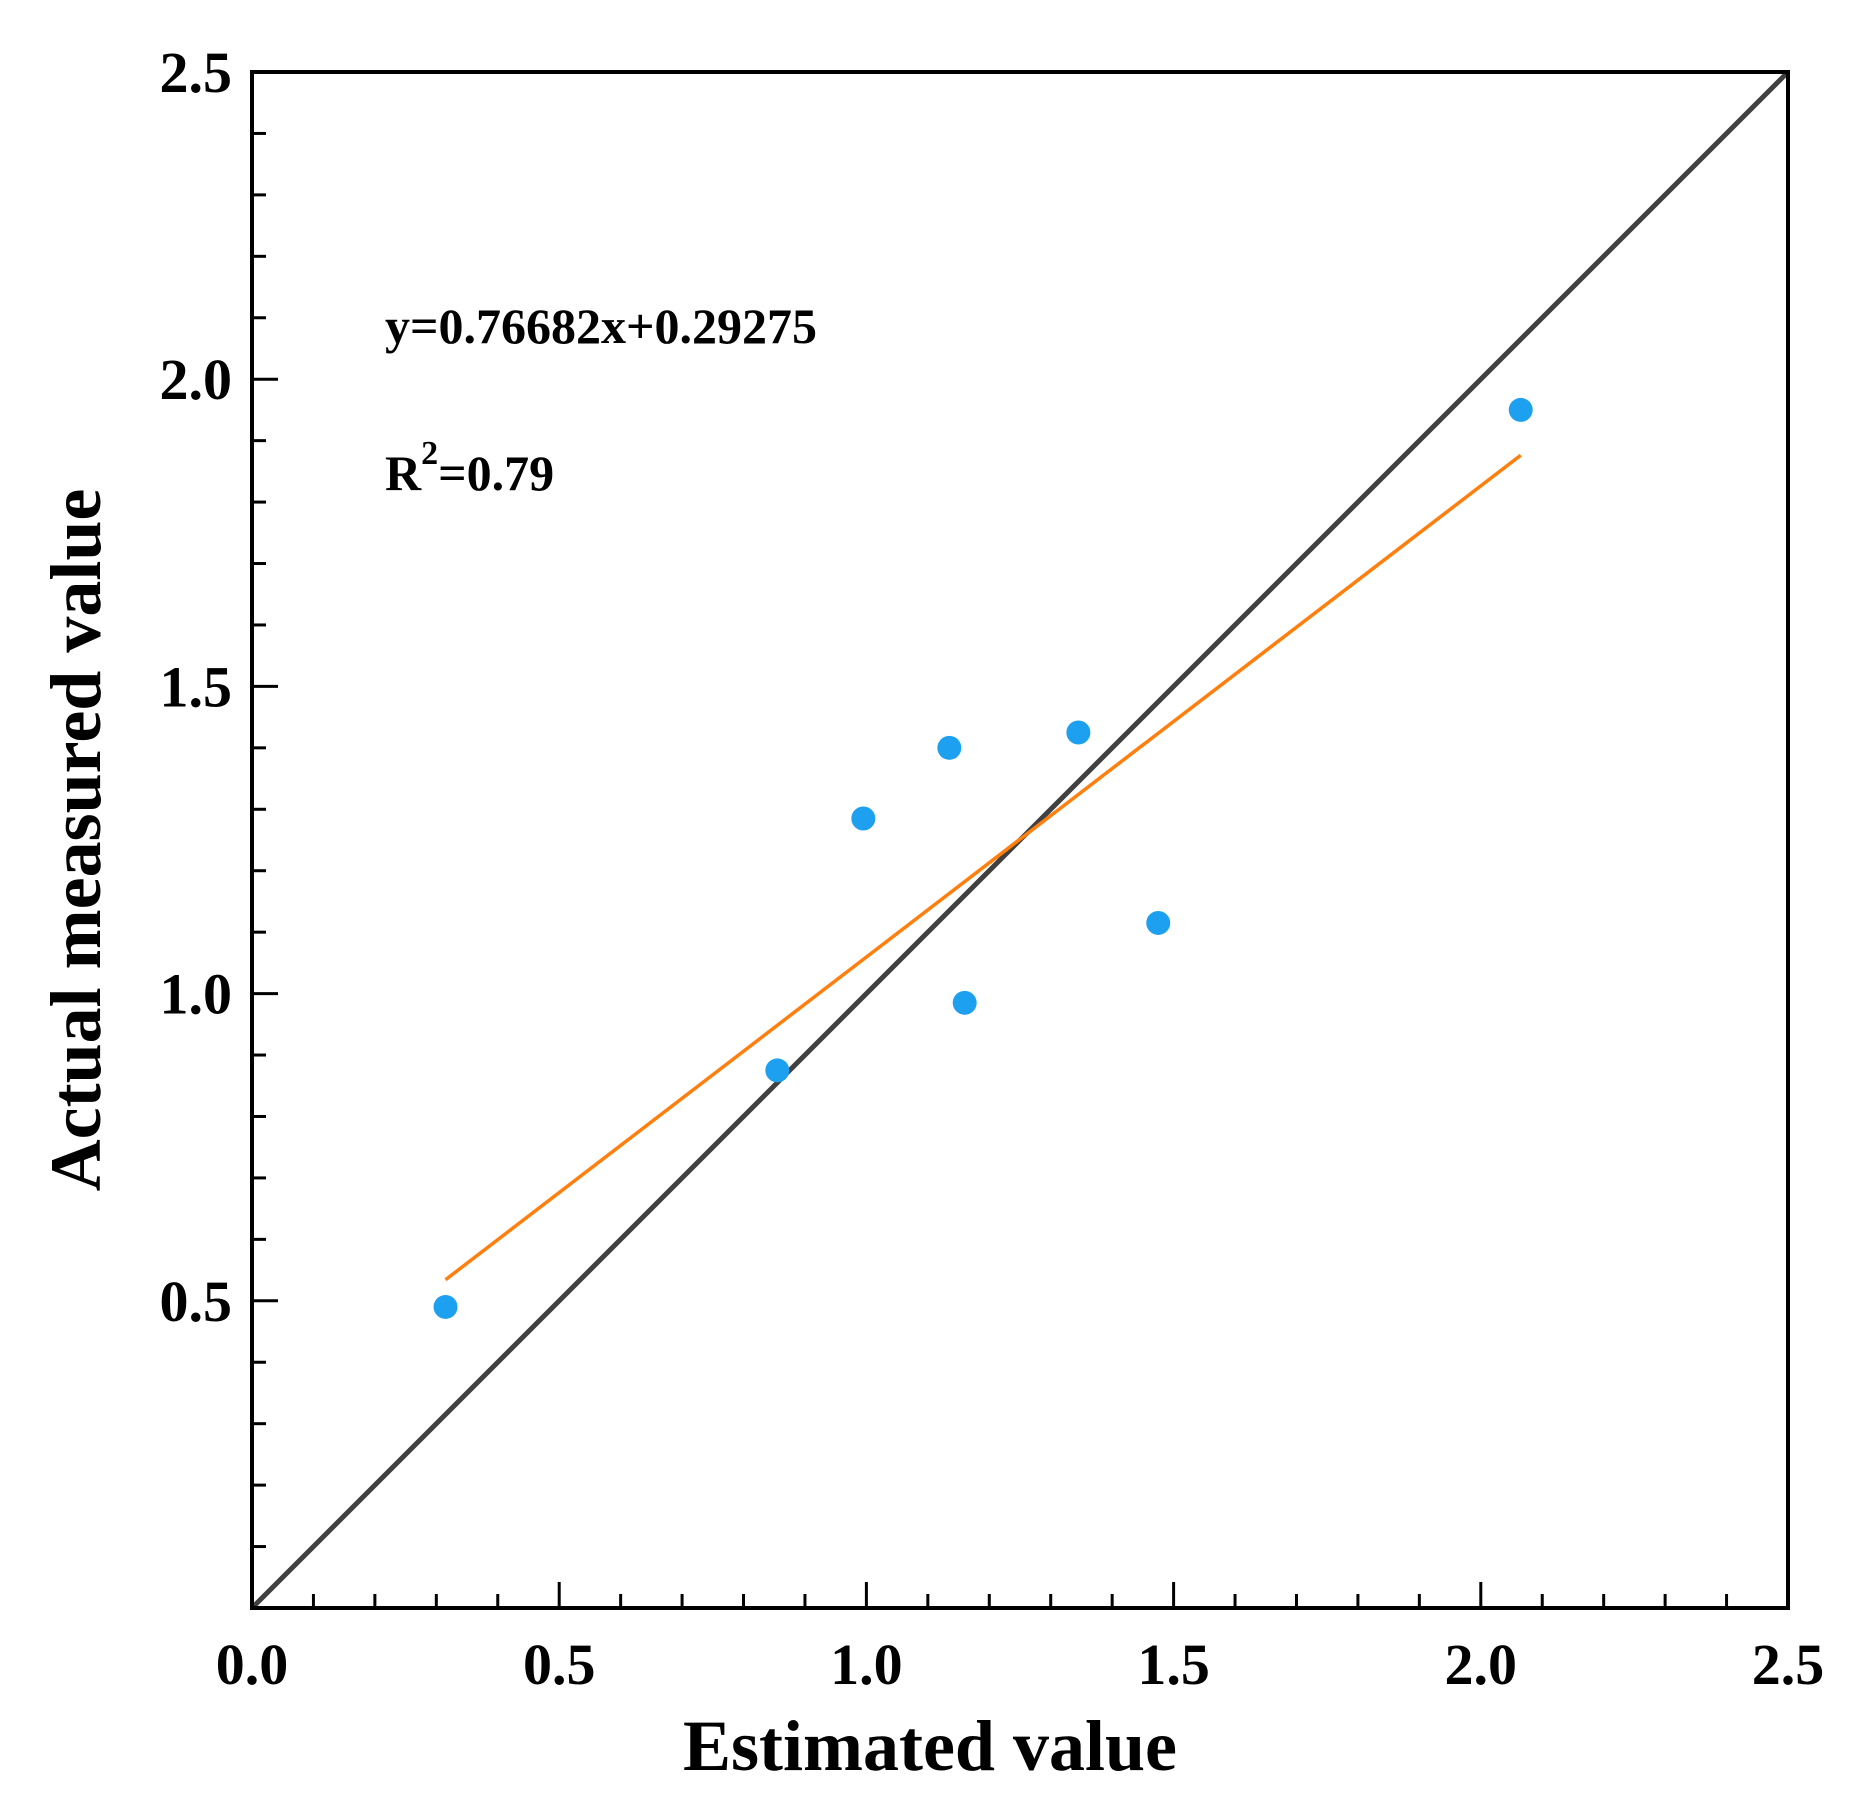 This screenshot has width=1857, height=1799. What do you see at coordinates (559, 1664) in the screenshot?
I see `x-tick-label: 0.5` at bounding box center [559, 1664].